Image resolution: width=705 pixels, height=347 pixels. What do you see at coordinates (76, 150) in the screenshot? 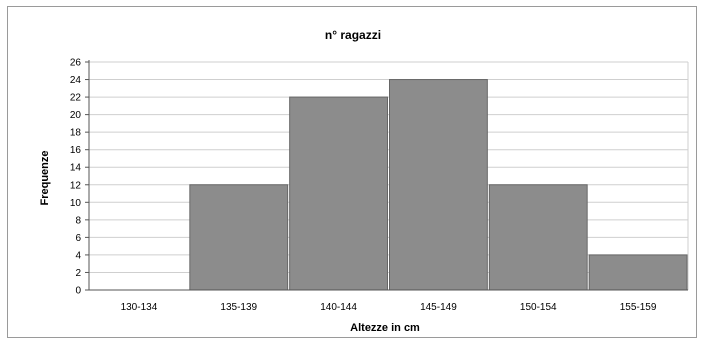
I see `y-tick-label: 16` at bounding box center [76, 150].